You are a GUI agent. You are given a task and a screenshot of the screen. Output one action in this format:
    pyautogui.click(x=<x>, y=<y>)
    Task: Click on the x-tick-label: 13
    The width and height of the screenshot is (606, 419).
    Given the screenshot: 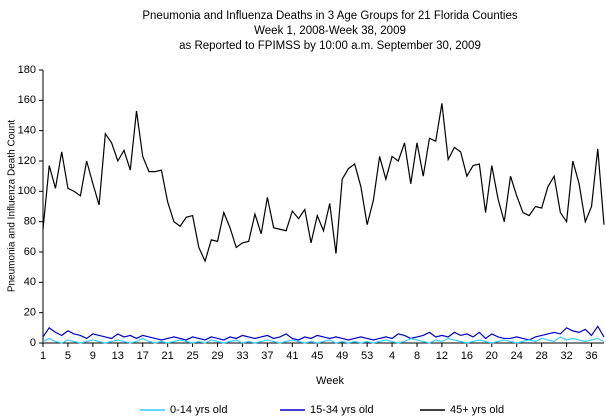 What is the action you would take?
    pyautogui.click(x=118, y=356)
    